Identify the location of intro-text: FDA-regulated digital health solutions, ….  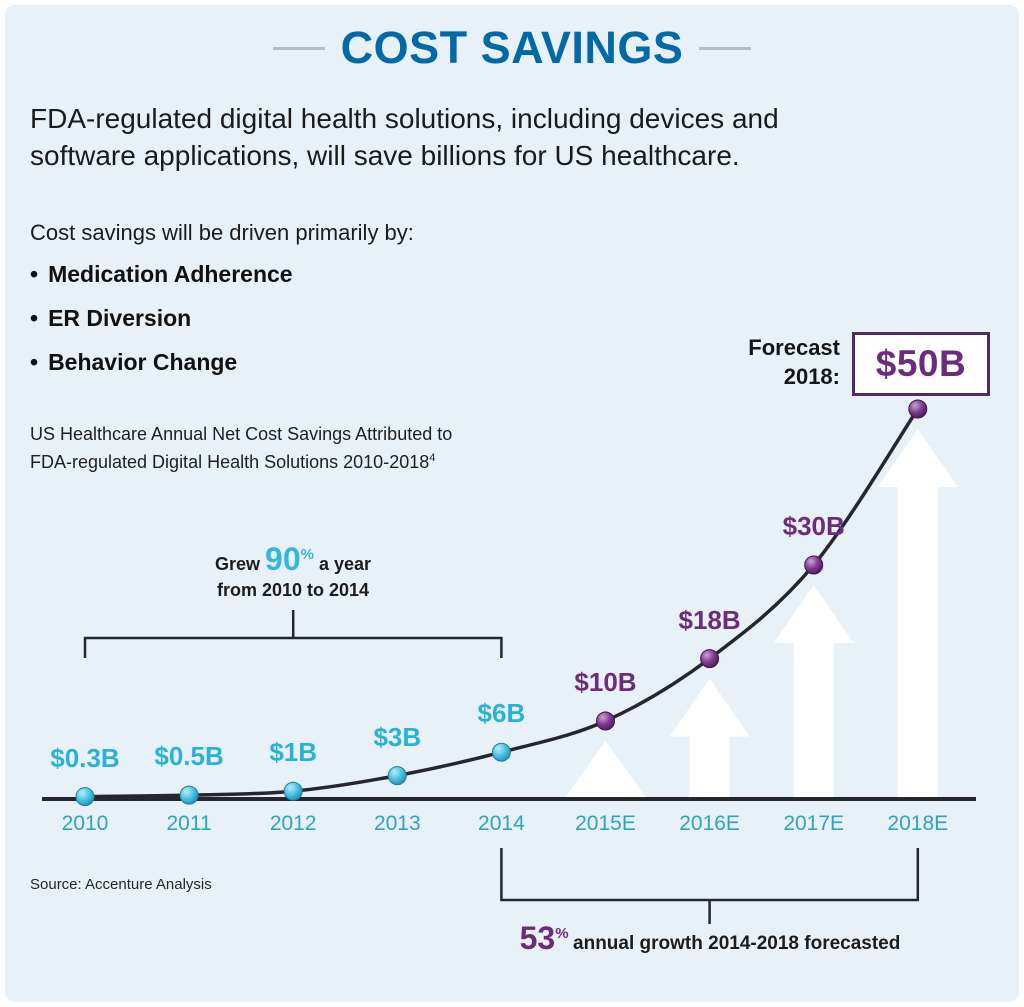
(404, 137).